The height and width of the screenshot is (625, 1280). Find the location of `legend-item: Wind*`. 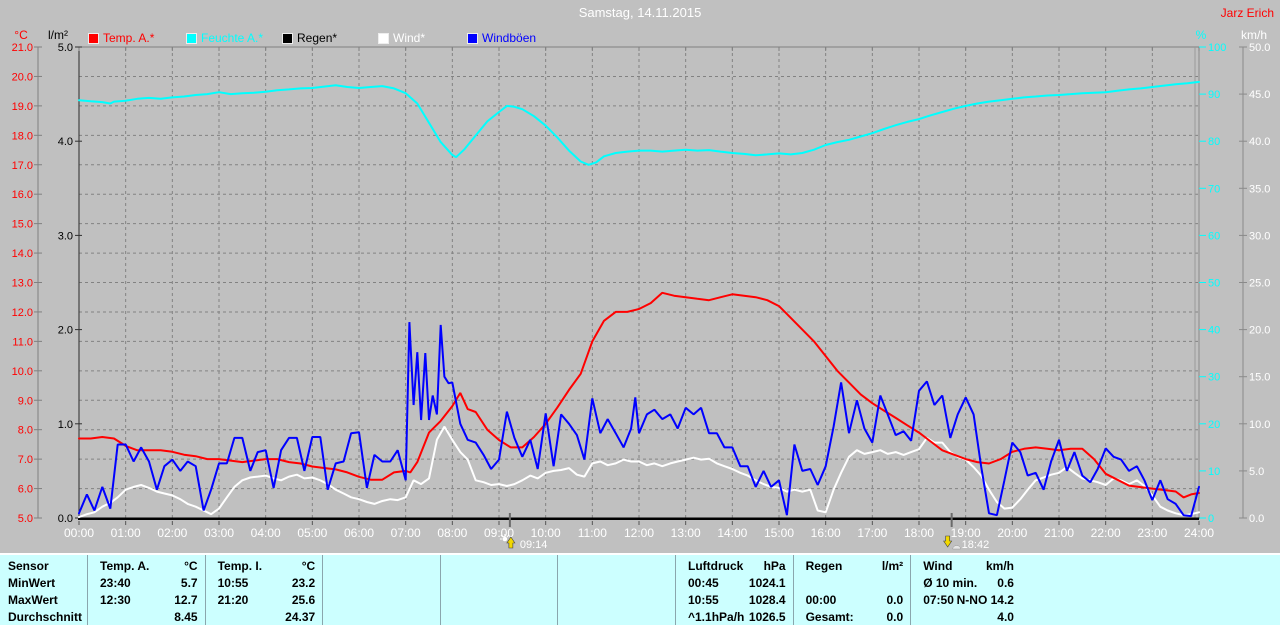

legend-item: Wind* is located at coordinates (401, 38).